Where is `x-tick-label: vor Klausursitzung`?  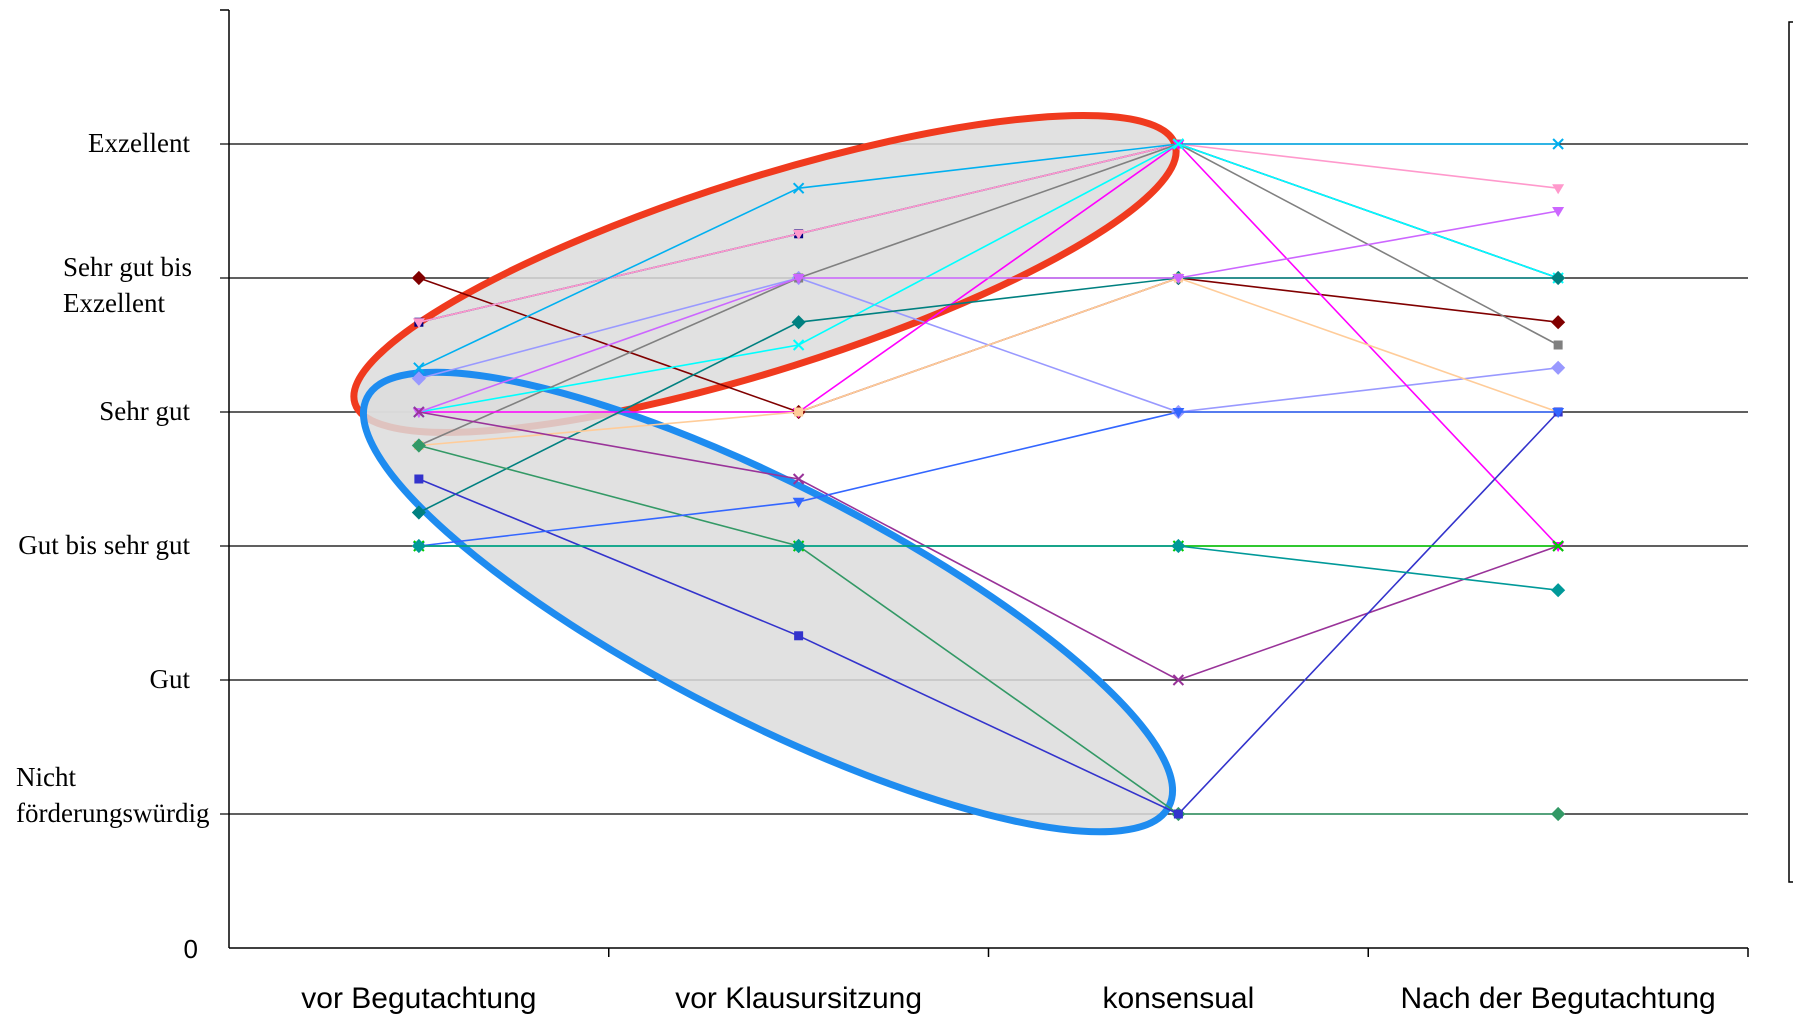 x-tick-label: vor Klausursitzung is located at coordinates (798, 998).